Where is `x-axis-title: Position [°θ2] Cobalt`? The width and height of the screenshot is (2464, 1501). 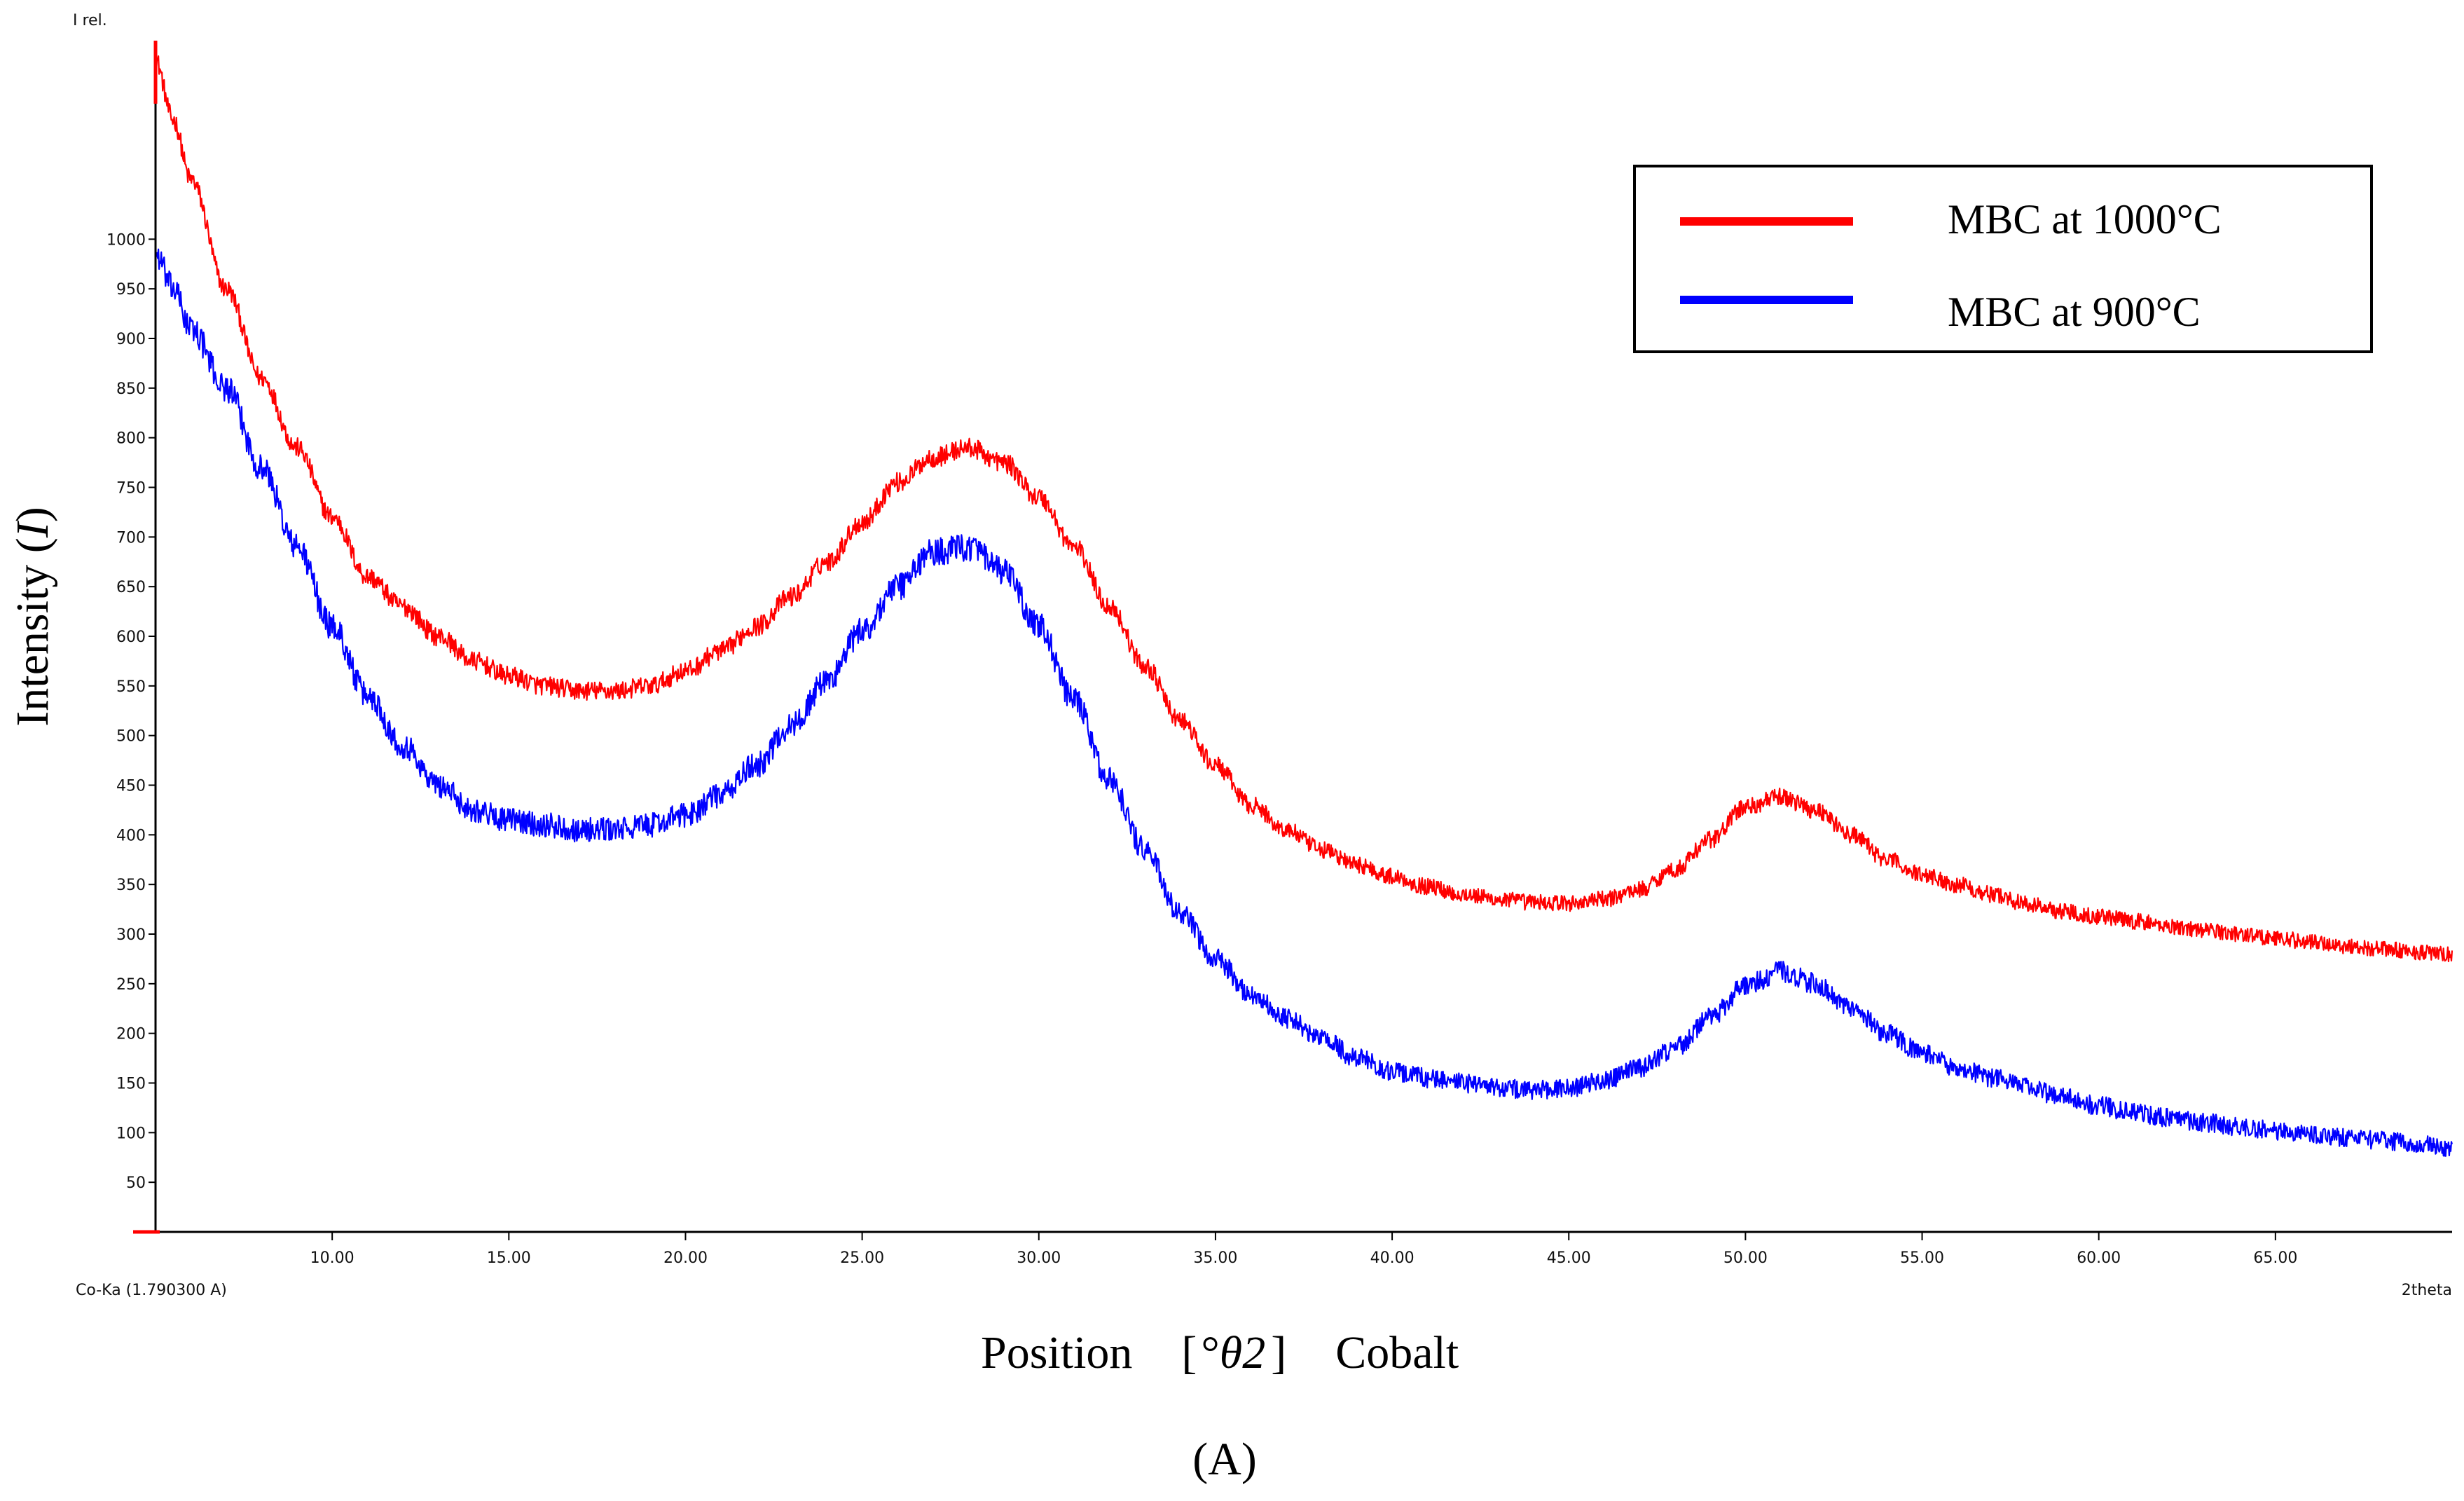 x-axis-title: Position [°θ2] Cobalt is located at coordinates (1220, 1352).